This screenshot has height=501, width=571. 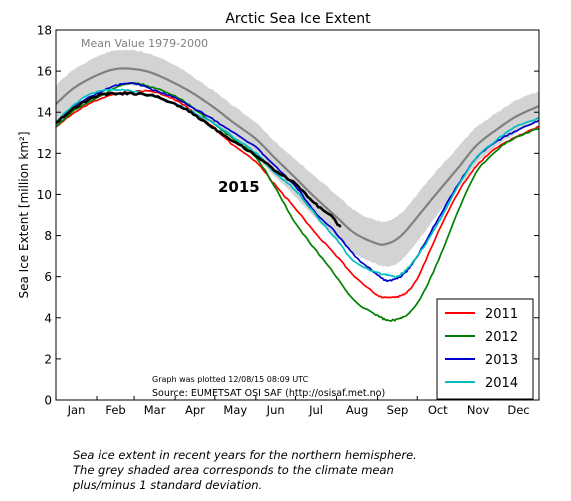 I want to click on x-tick-label-feb: Feb, so click(x=115, y=410).